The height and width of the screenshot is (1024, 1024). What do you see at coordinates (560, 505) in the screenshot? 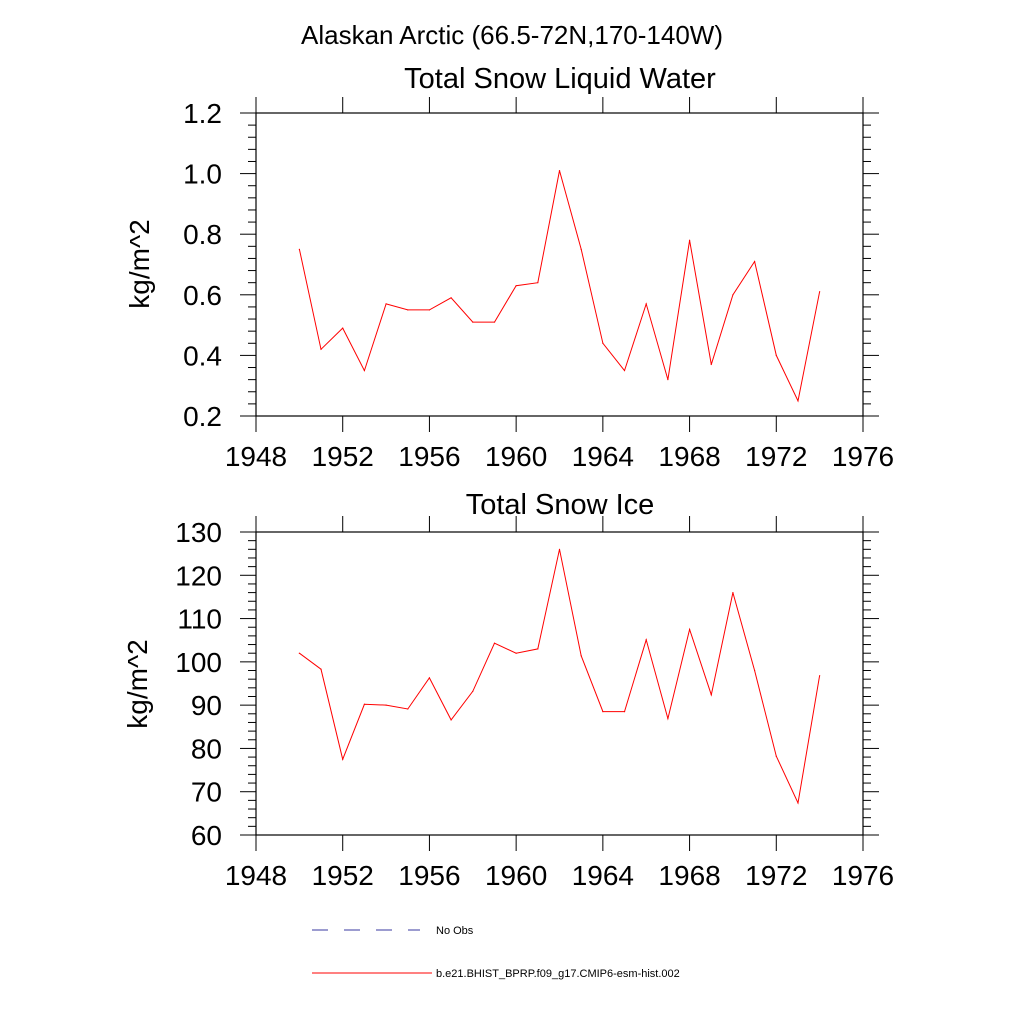
I see `panel-title: Total Snow Ice` at bounding box center [560, 505].